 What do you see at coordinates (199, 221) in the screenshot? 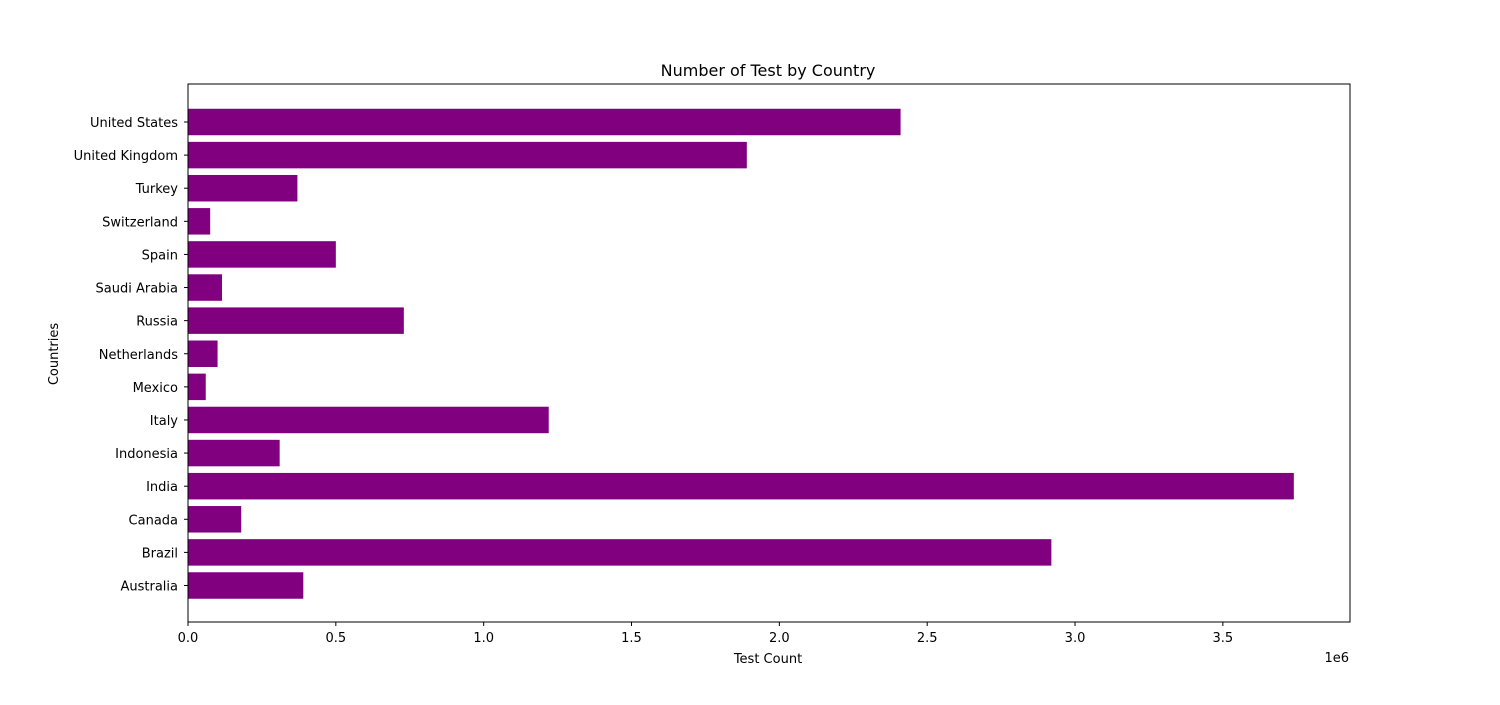
I see `bar-switzerland` at bounding box center [199, 221].